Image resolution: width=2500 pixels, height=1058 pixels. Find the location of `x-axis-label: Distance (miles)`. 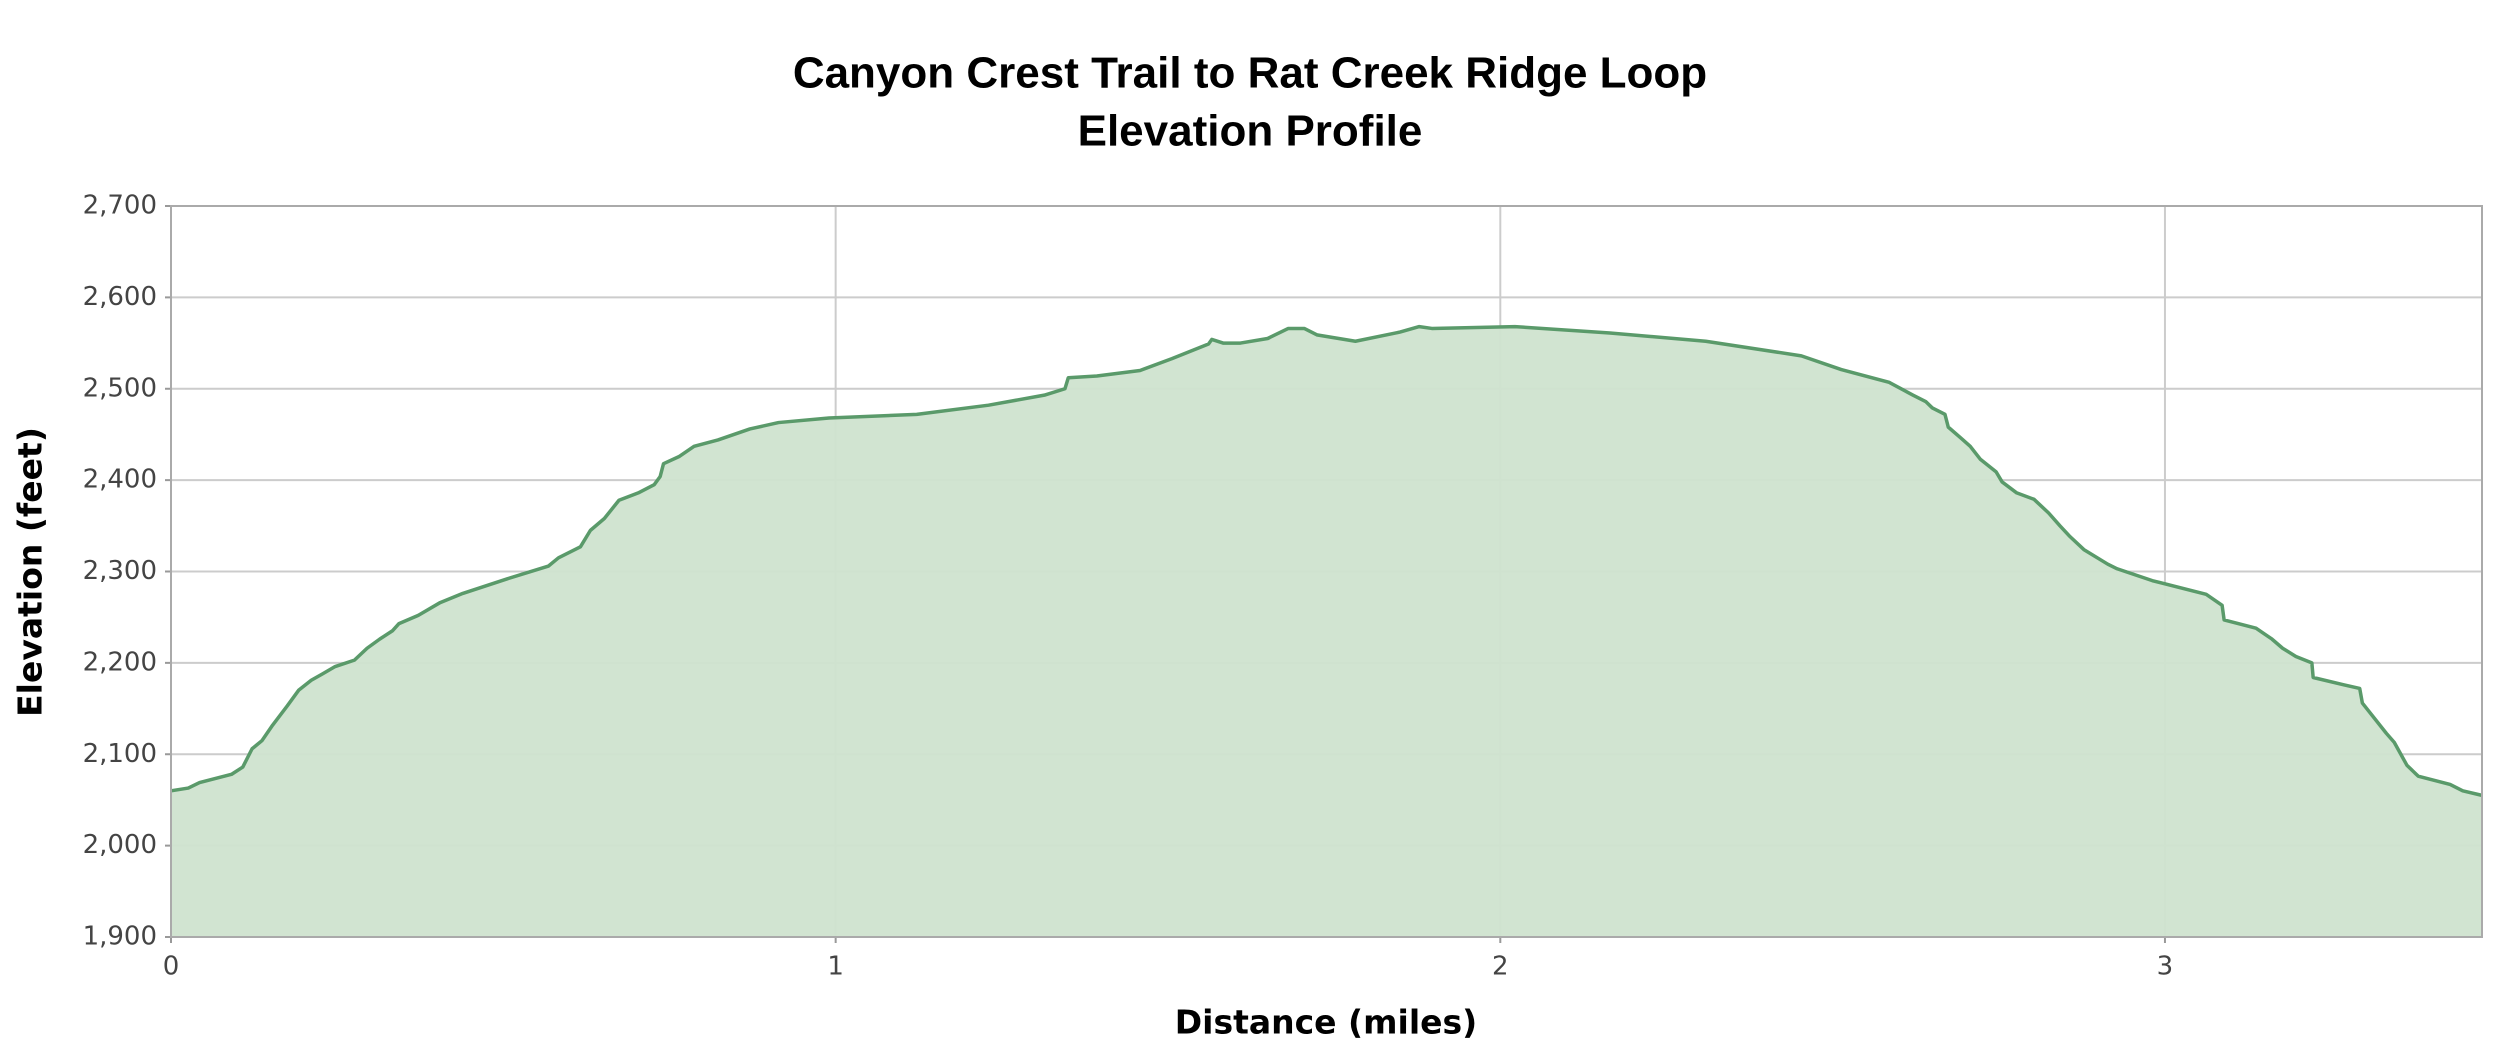

x-axis-label: Distance (miles) is located at coordinates (1326, 1022).